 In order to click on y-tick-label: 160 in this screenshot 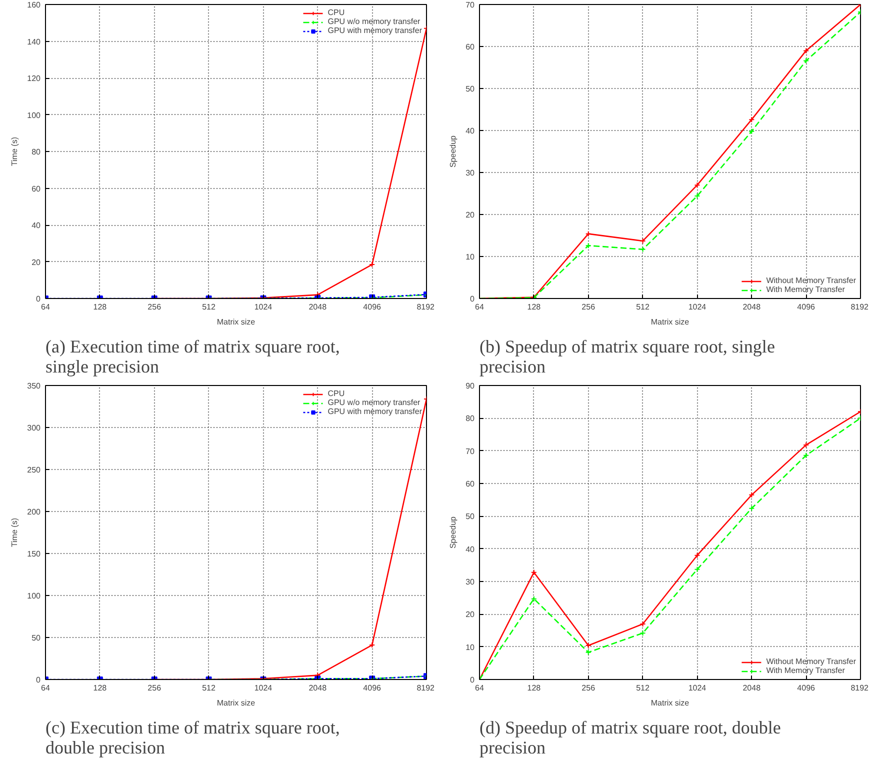, I will do `click(34, 5)`.